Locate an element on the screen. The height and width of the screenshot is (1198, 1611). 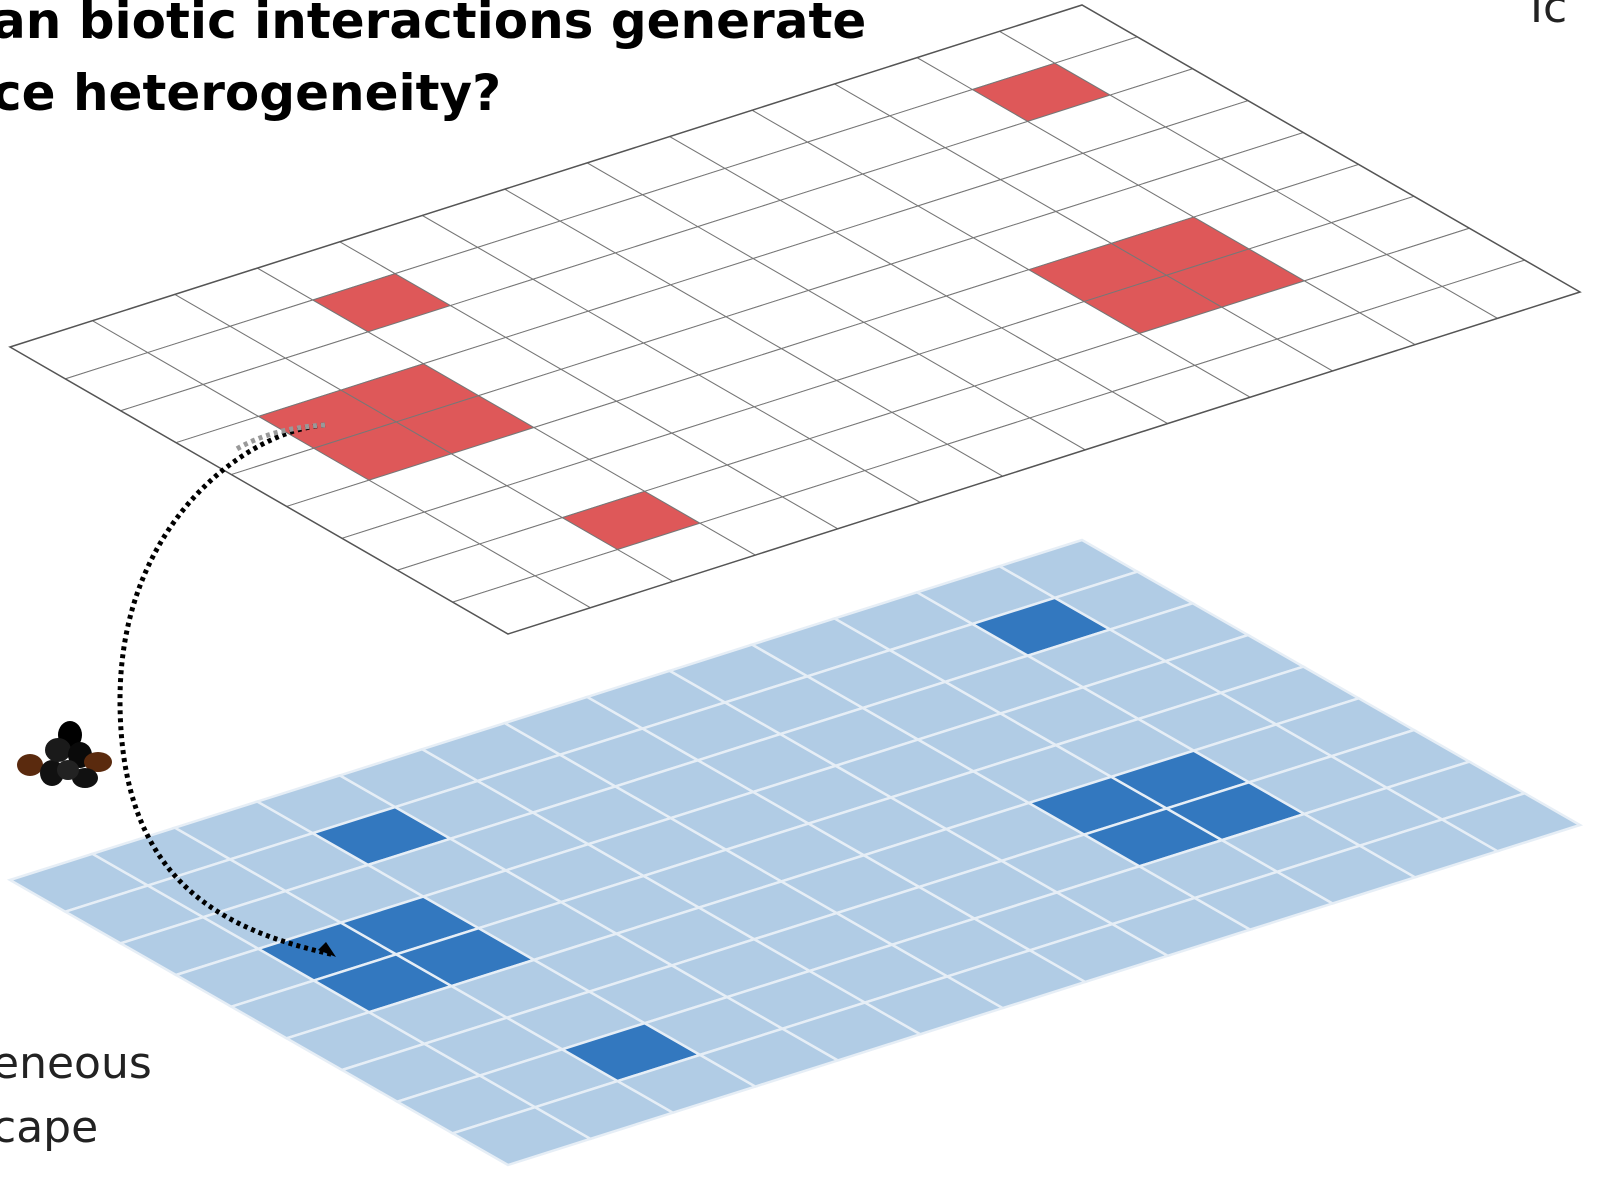
lower-label-line: cape is located at coordinates (49, 1127).